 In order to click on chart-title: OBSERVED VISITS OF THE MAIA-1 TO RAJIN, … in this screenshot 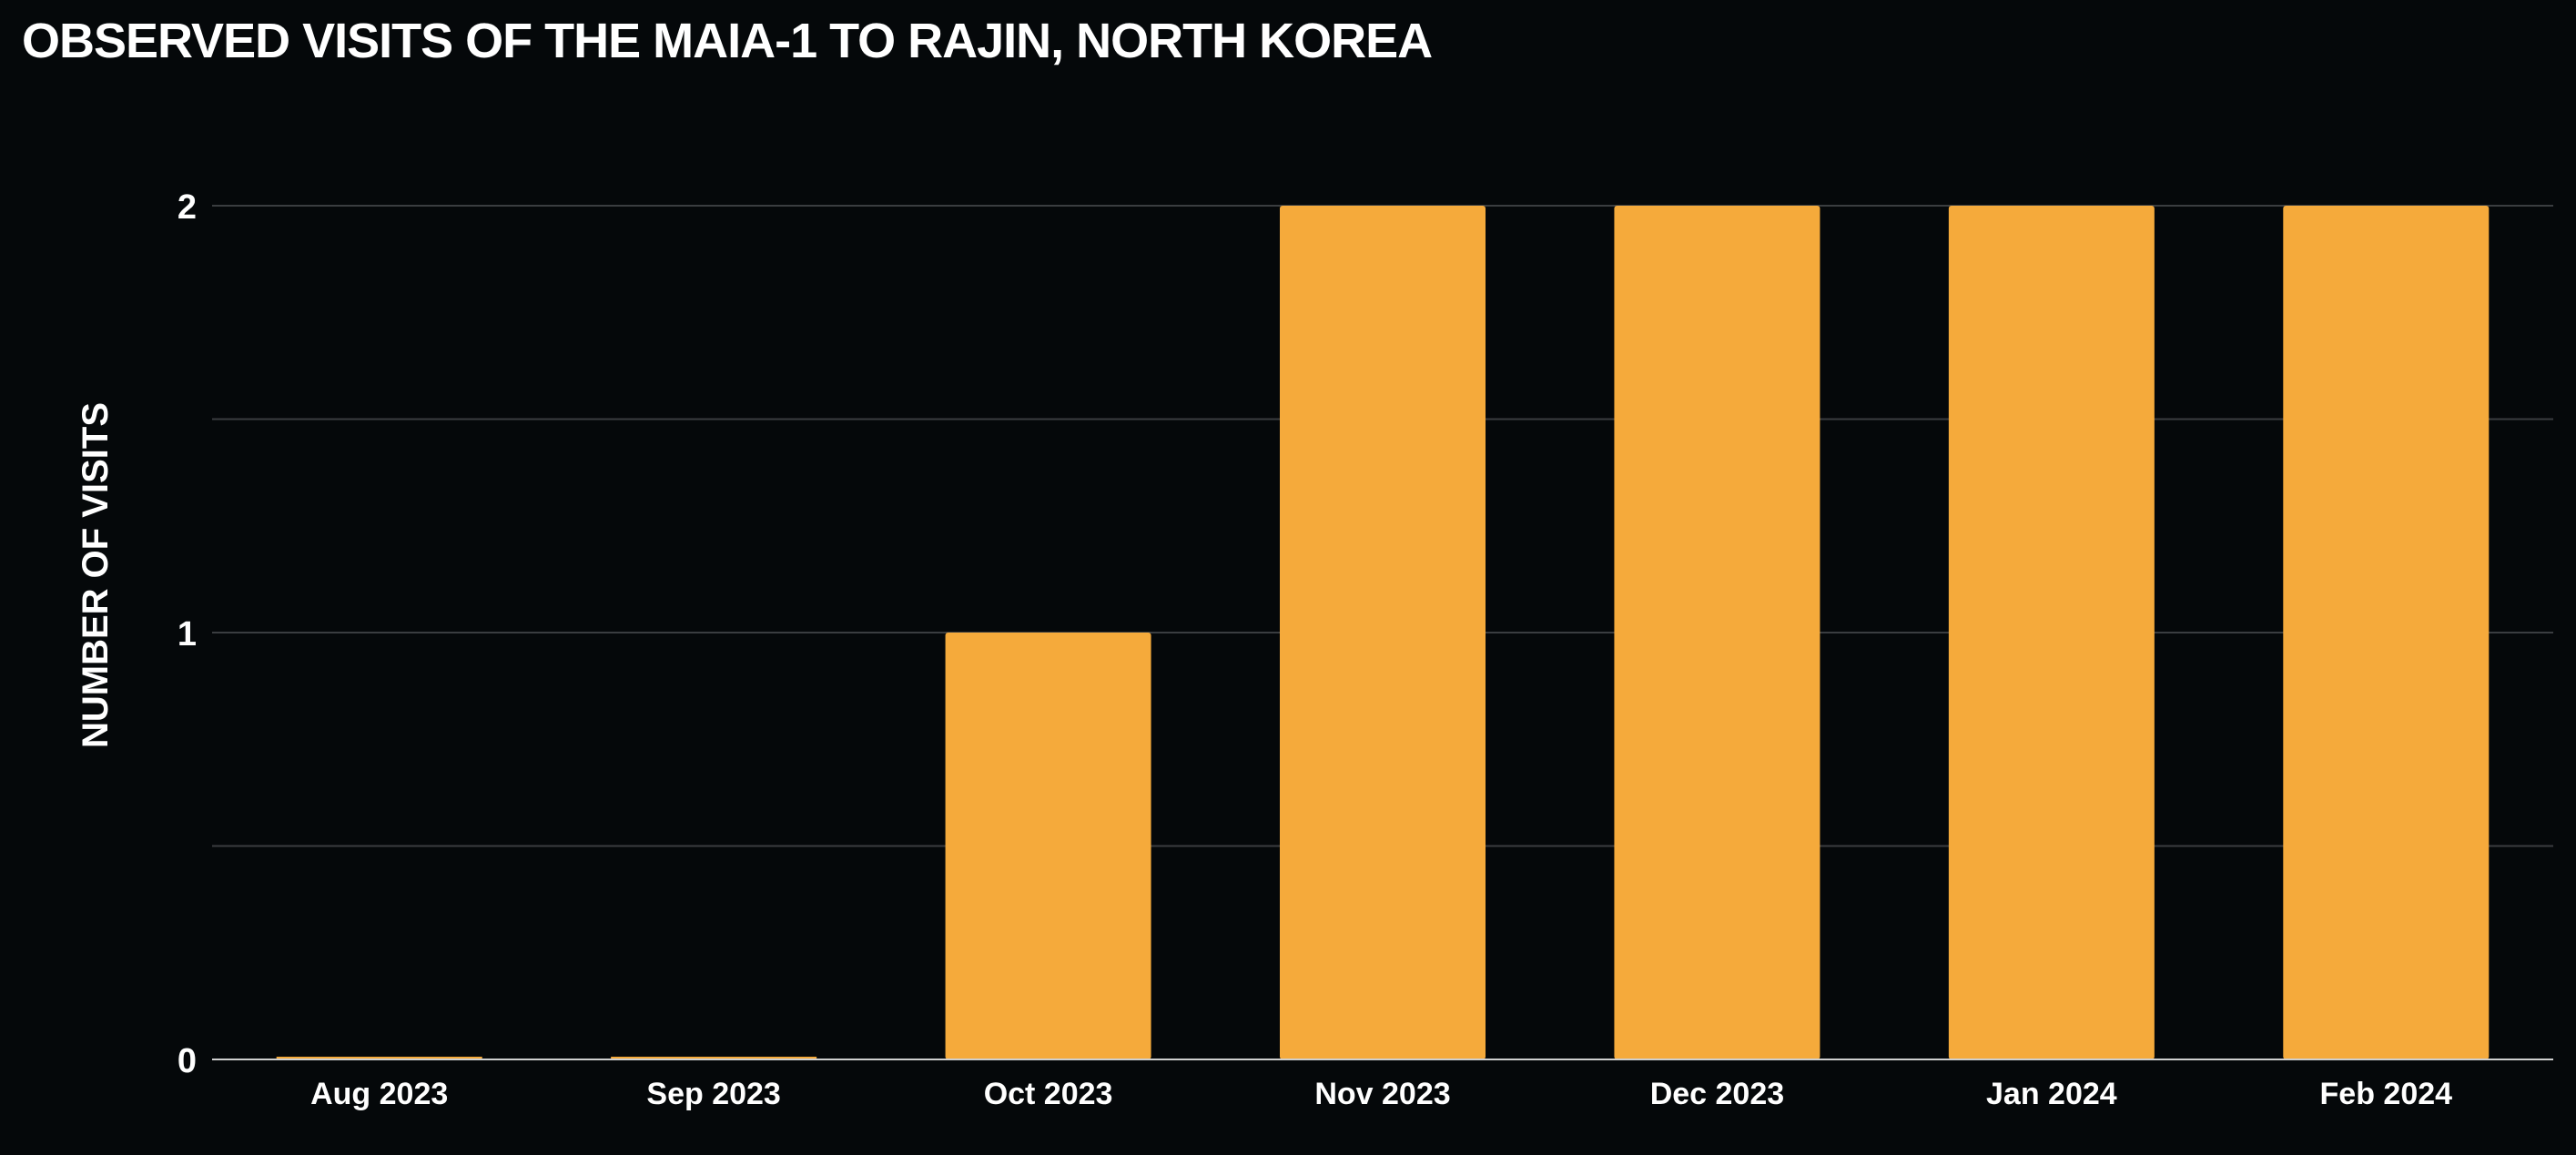, I will do `click(727, 41)`.